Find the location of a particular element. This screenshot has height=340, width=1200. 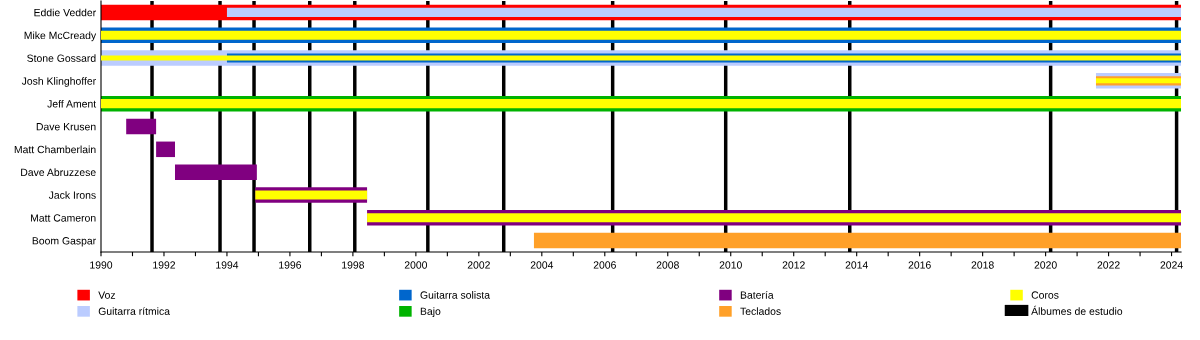

y-tick-label: Boom Gaspar is located at coordinates (64, 242).